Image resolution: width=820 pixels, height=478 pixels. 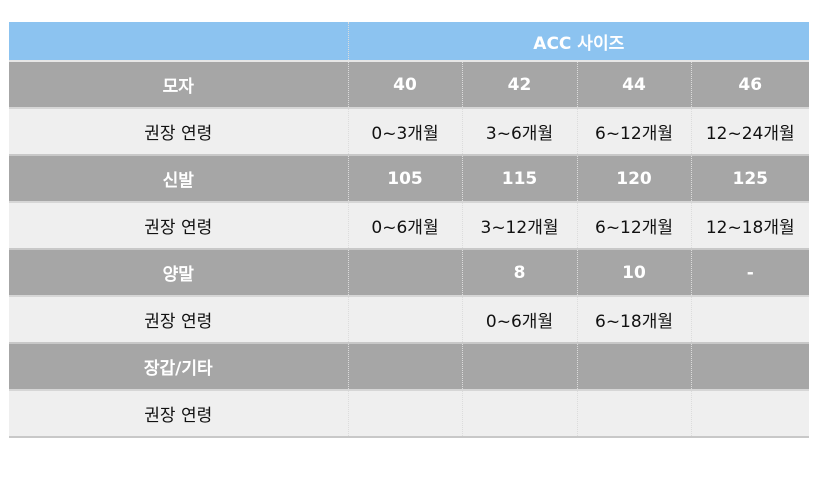 I want to click on row-label: 신발, so click(x=179, y=179).